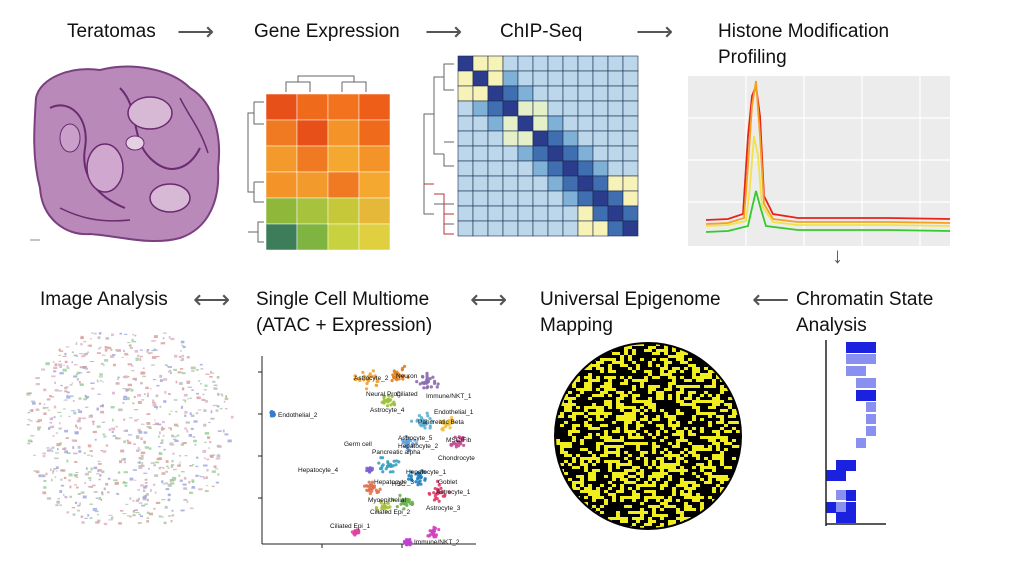 Image resolution: width=1024 pixels, height=579 pixels. What do you see at coordinates (851, 495) in the screenshot?
I see `chromatin-state-cell` at bounding box center [851, 495].